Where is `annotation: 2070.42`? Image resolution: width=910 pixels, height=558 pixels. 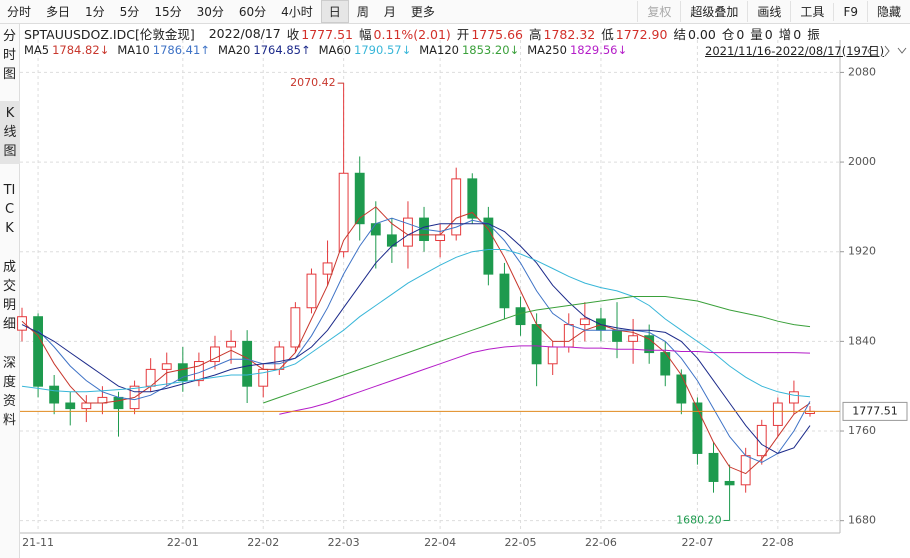 annotation: 2070.42 is located at coordinates (313, 82).